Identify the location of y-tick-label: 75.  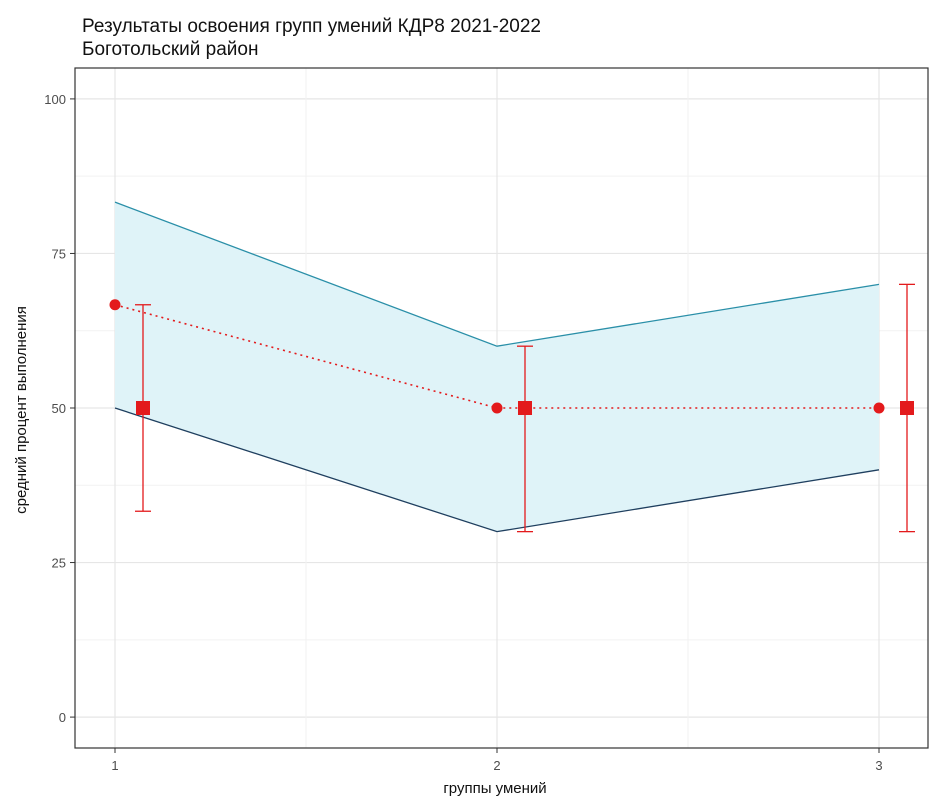
(59, 253).